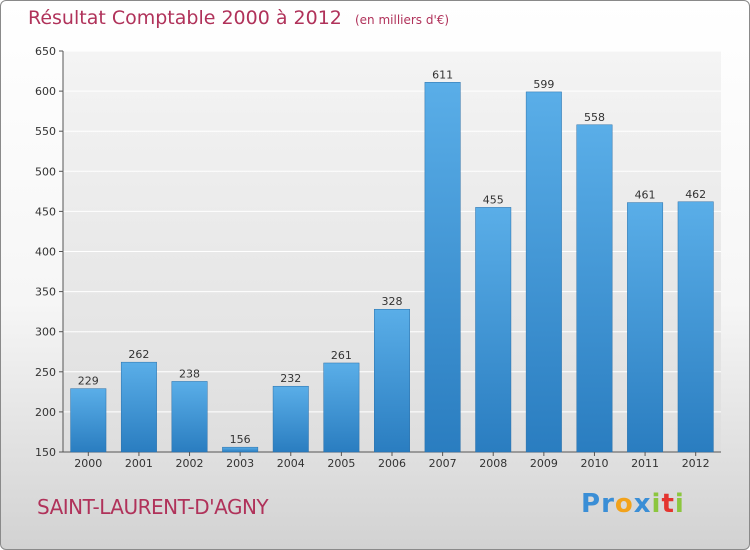  I want to click on bar-value-label: 156, so click(240, 439).